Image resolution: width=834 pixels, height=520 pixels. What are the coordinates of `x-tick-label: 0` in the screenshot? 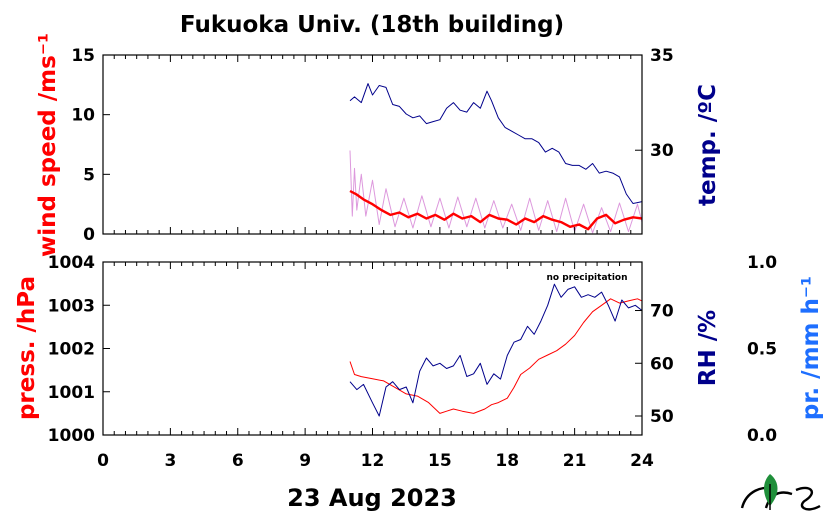 It's located at (103, 461).